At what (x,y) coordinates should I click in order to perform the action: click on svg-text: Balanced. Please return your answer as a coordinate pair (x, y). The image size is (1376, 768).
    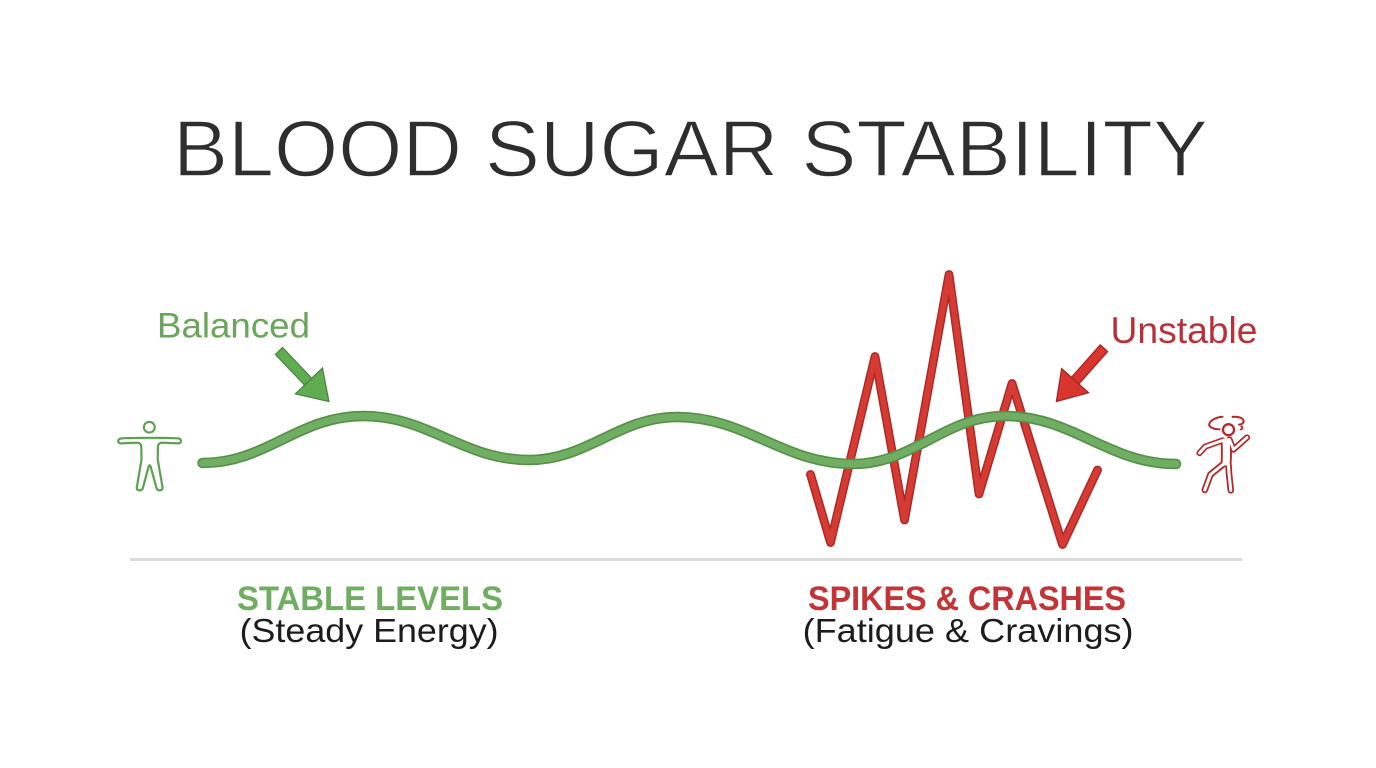
    Looking at the image, I should click on (233, 326).